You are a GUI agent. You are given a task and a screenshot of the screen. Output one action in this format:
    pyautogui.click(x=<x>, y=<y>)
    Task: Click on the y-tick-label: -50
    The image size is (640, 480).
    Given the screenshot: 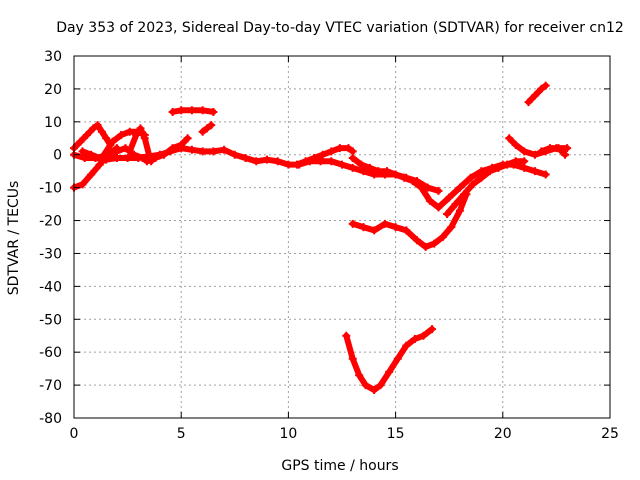 What is the action you would take?
    pyautogui.click(x=50, y=320)
    